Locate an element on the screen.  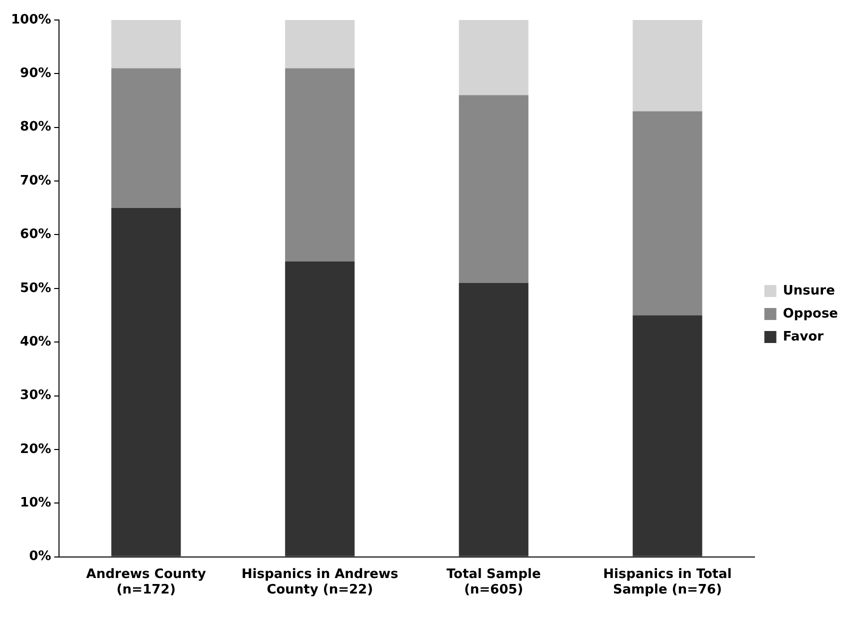
y-tick-label: 30% is located at coordinates (36, 396).